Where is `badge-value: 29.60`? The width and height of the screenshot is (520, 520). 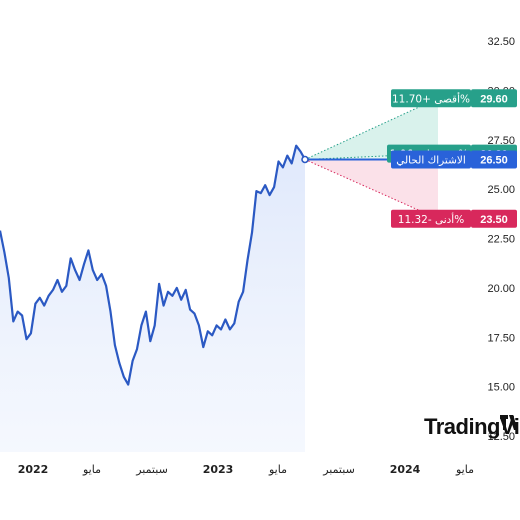 badge-value: 29.60 is located at coordinates (494, 99).